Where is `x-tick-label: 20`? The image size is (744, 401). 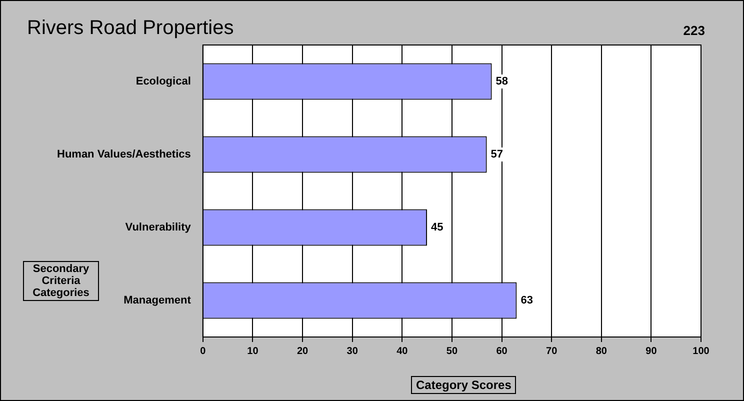
x-tick-label: 20 is located at coordinates (302, 351).